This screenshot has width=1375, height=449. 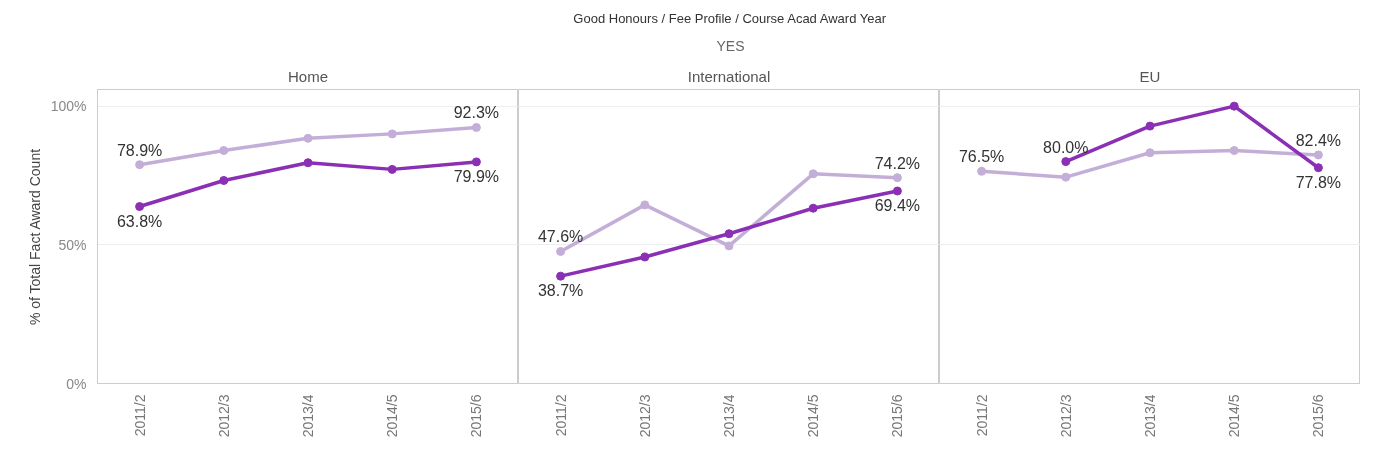 I want to click on data-label: 69.4%, so click(x=897, y=206).